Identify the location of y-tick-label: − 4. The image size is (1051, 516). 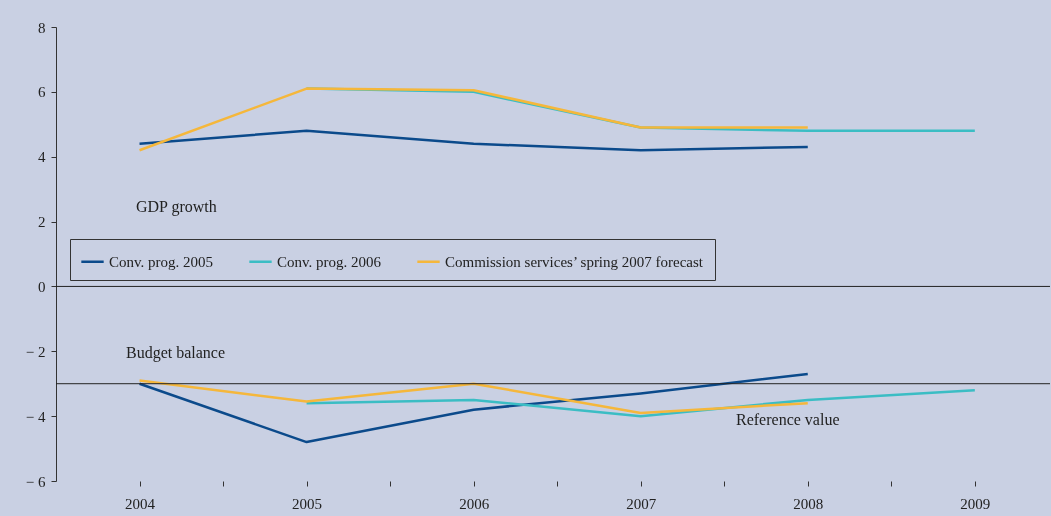
(35, 416).